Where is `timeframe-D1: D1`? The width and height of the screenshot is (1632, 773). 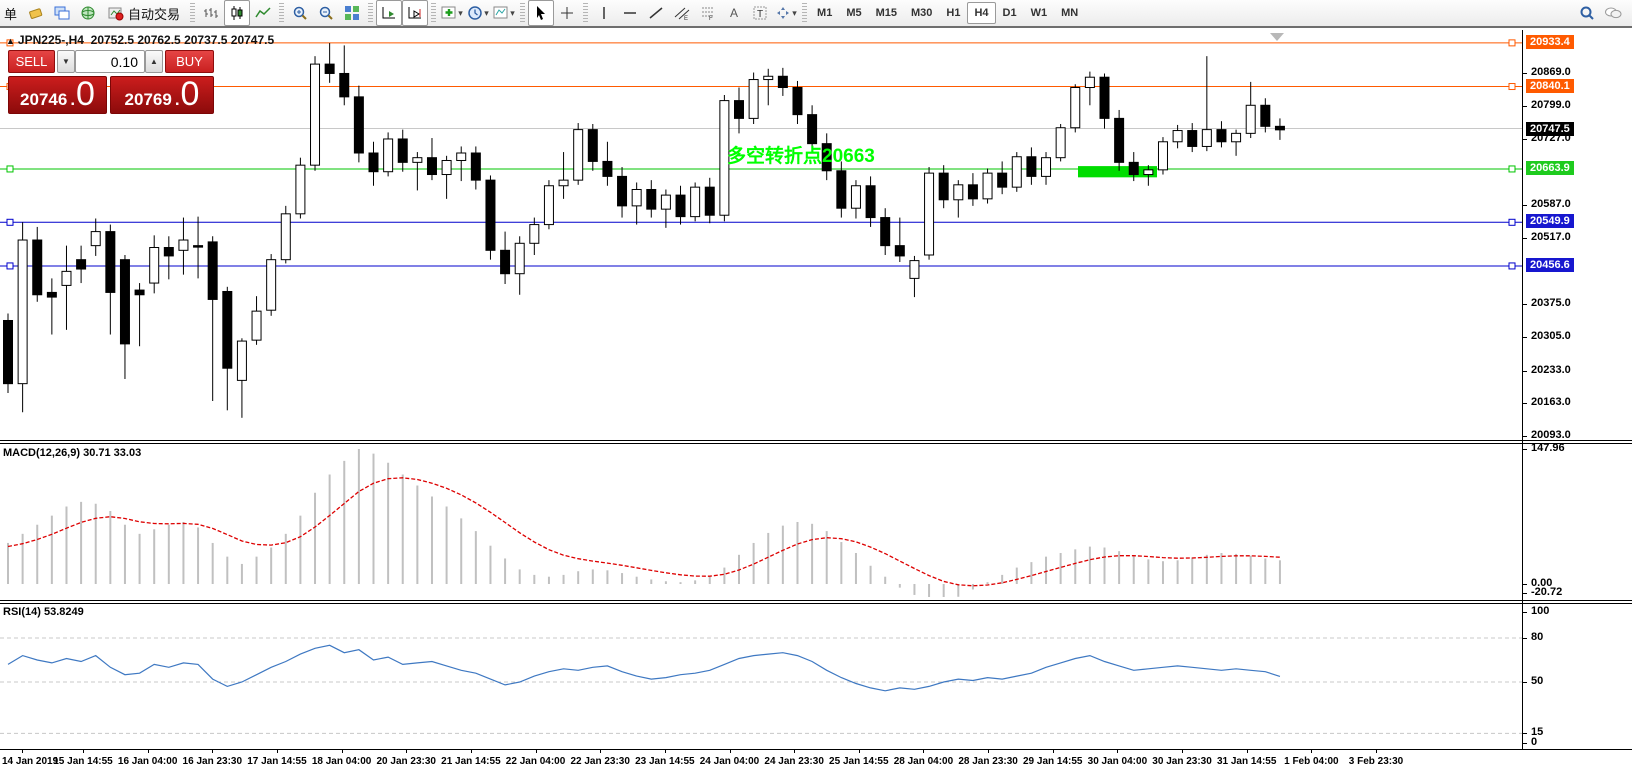
timeframe-D1: D1 is located at coordinates (1009, 13).